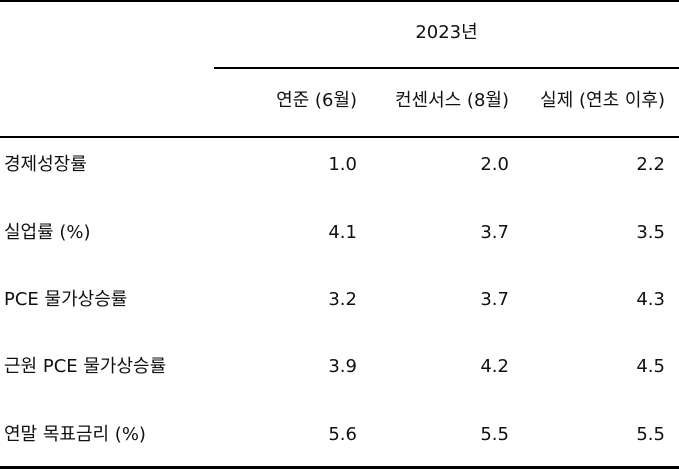 Image resolution: width=679 pixels, height=470 pixels. I want to click on header-bottom-rule, so click(339, 137).